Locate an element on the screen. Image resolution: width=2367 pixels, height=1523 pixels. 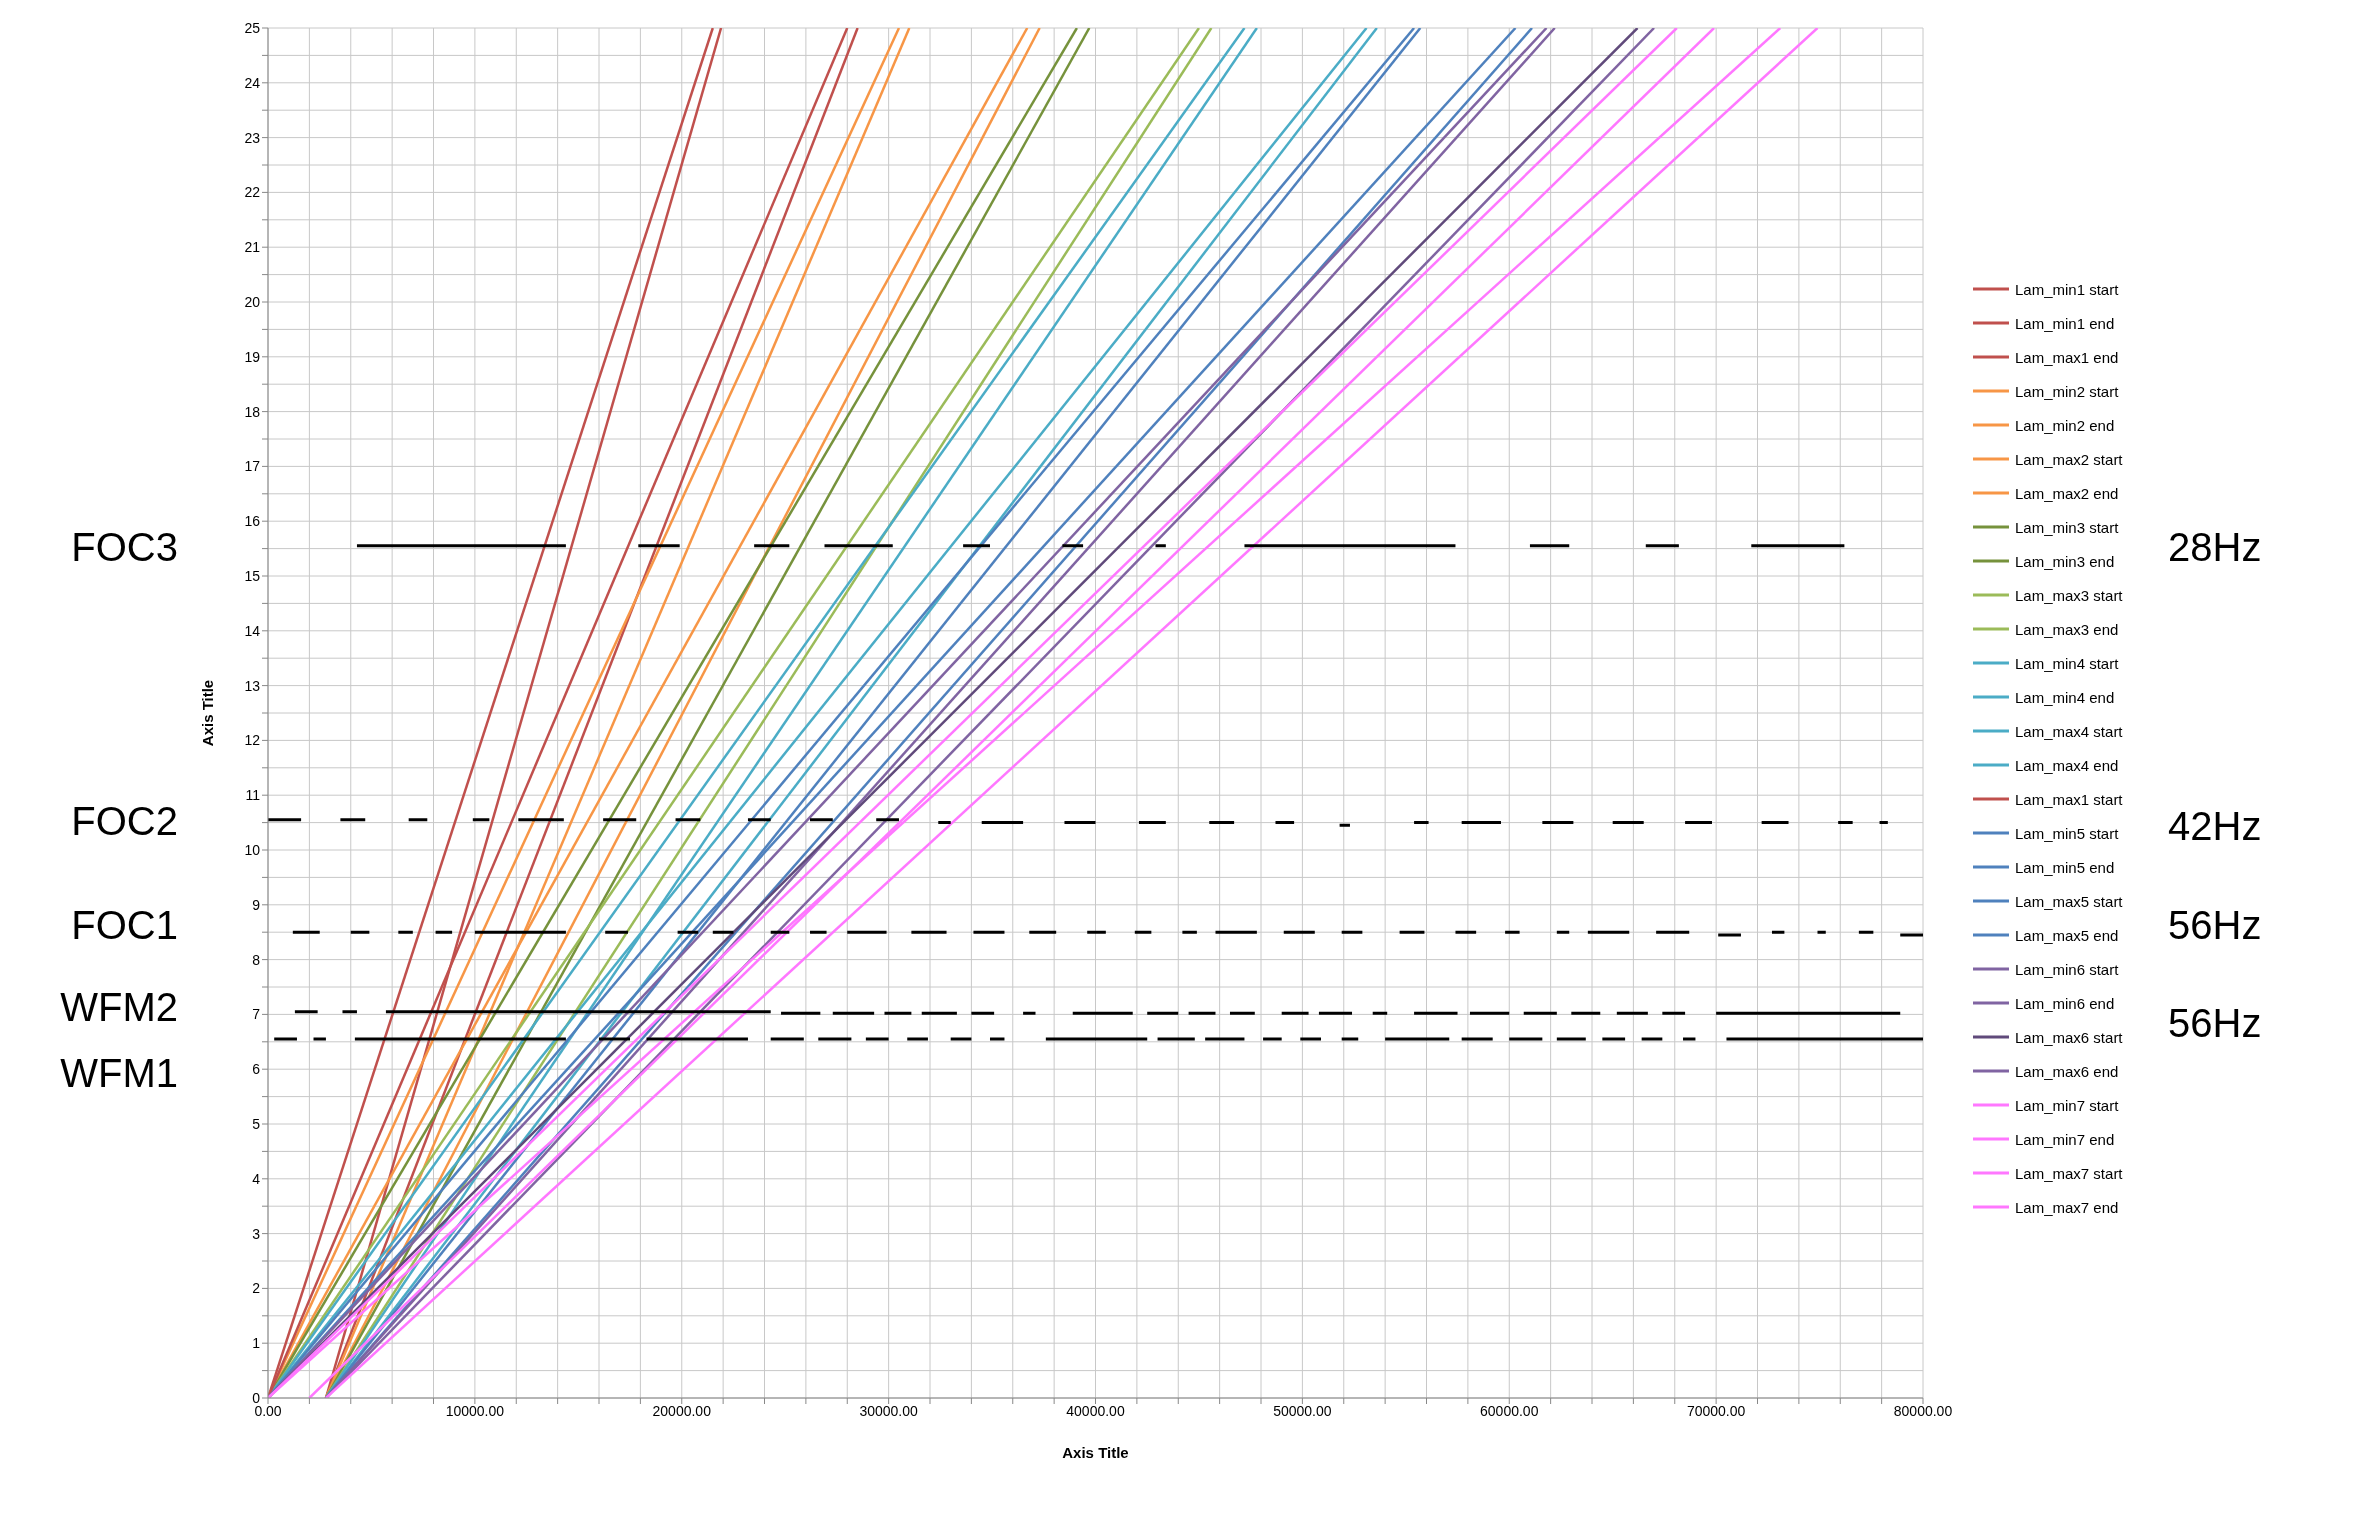
legend-label: Lam_min4 start is located at coordinates (2067, 663).